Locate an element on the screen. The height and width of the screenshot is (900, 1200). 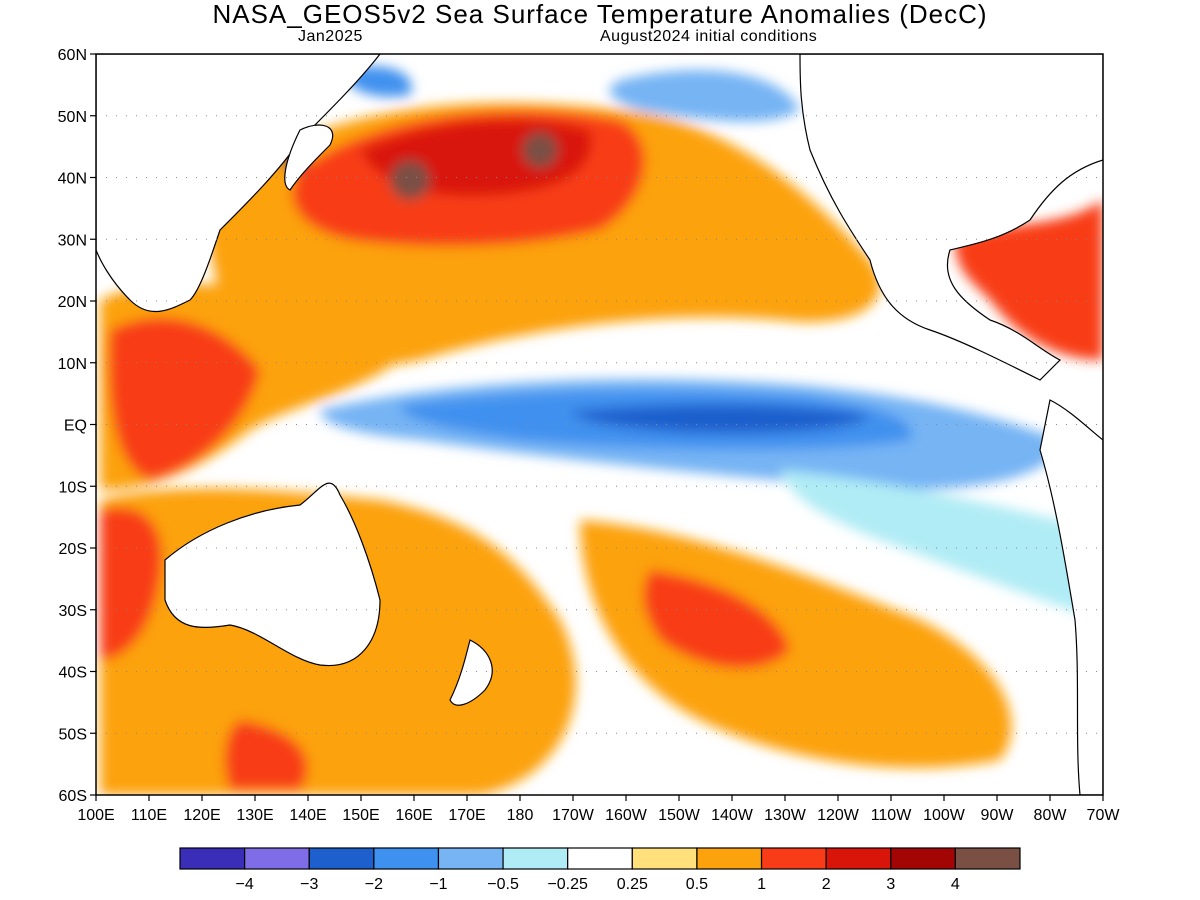
latitude-tick-label: EQ is located at coordinates (75, 426).